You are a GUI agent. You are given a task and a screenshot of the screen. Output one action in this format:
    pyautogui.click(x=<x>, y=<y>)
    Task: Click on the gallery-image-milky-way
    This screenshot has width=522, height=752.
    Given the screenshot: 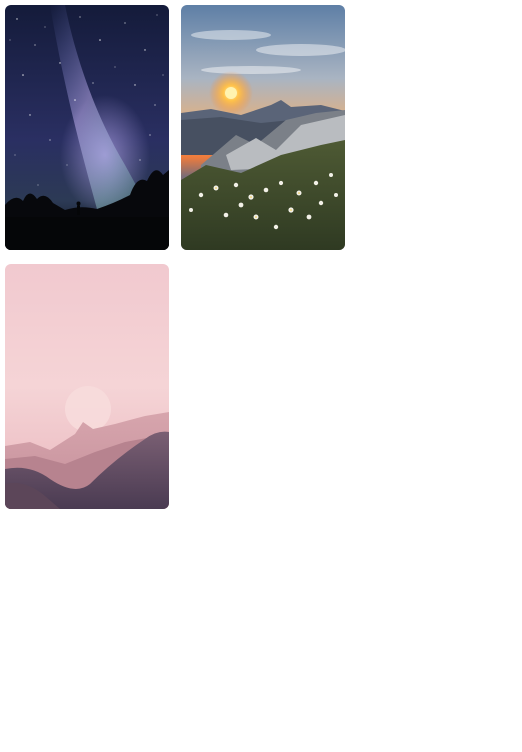 What is the action you would take?
    pyautogui.click(x=87, y=127)
    